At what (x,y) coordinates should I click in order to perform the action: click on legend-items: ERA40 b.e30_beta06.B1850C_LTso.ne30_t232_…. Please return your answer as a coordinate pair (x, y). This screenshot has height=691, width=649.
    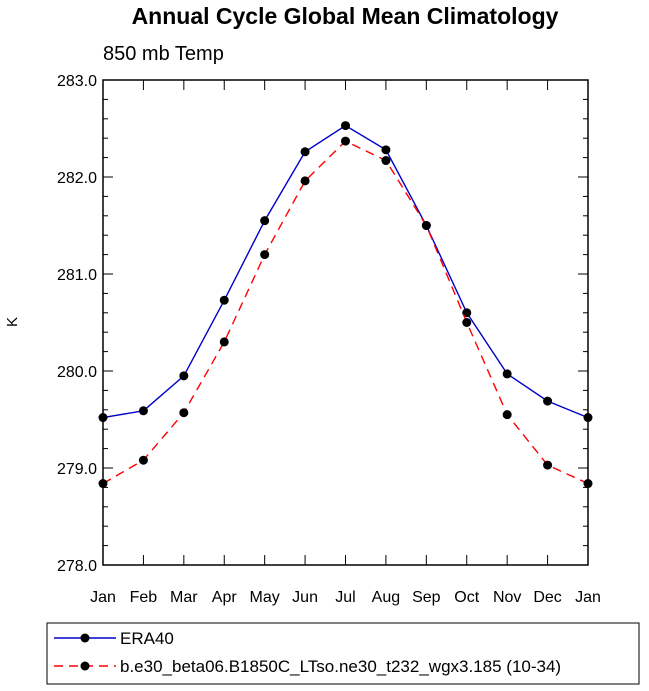
    Looking at the image, I should click on (307, 652).